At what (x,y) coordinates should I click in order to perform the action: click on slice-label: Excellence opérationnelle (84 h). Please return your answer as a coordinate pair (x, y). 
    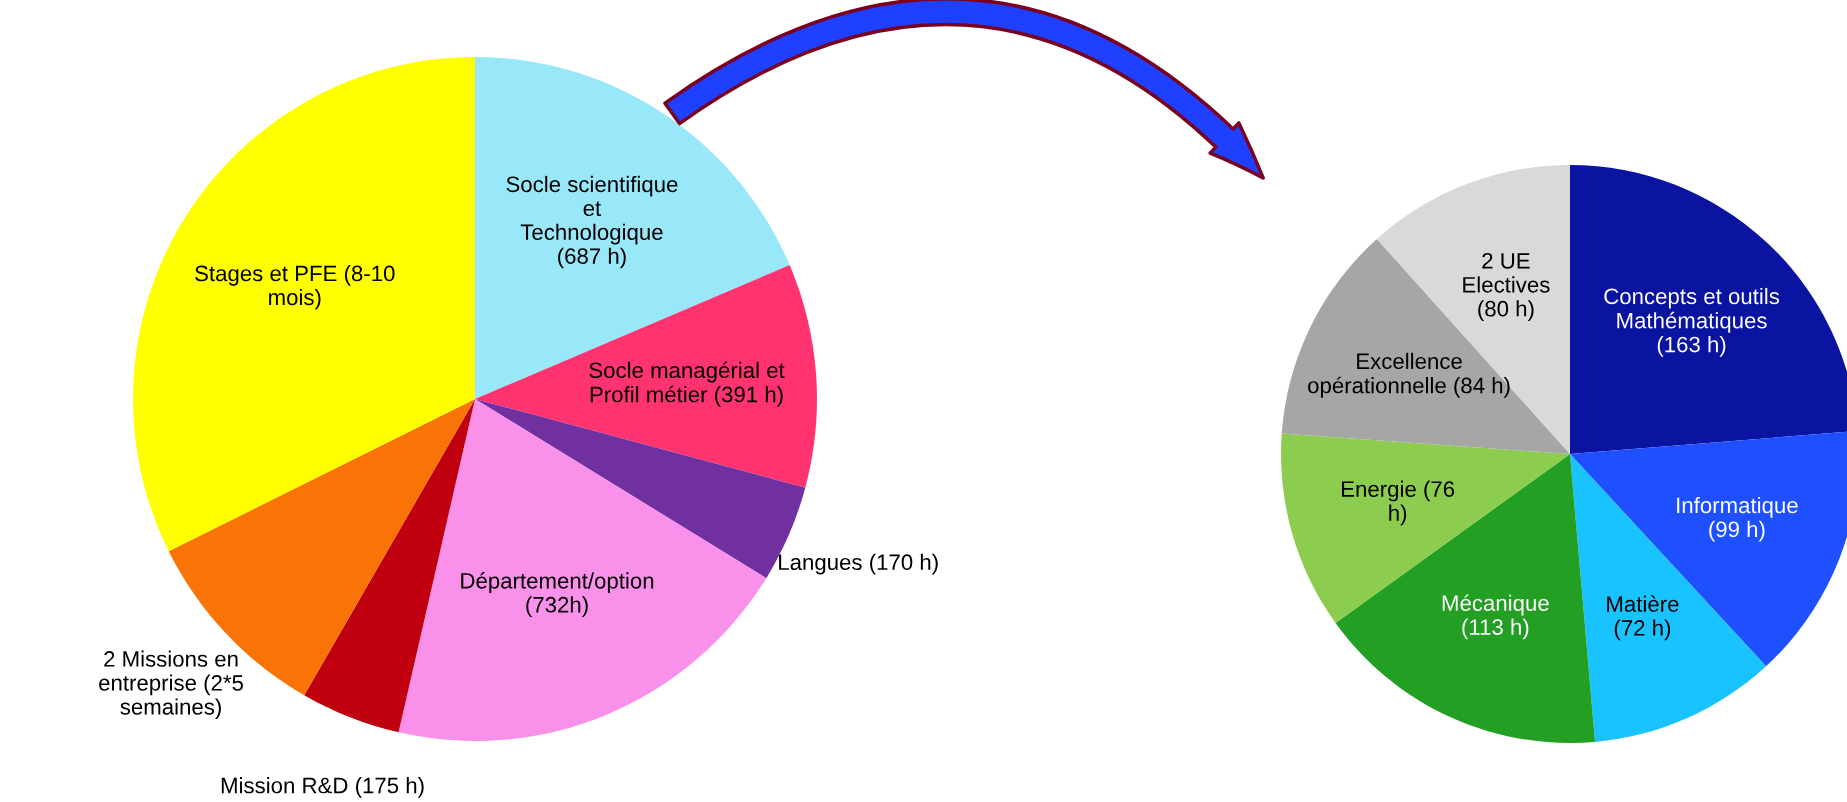
    Looking at the image, I should click on (1409, 375).